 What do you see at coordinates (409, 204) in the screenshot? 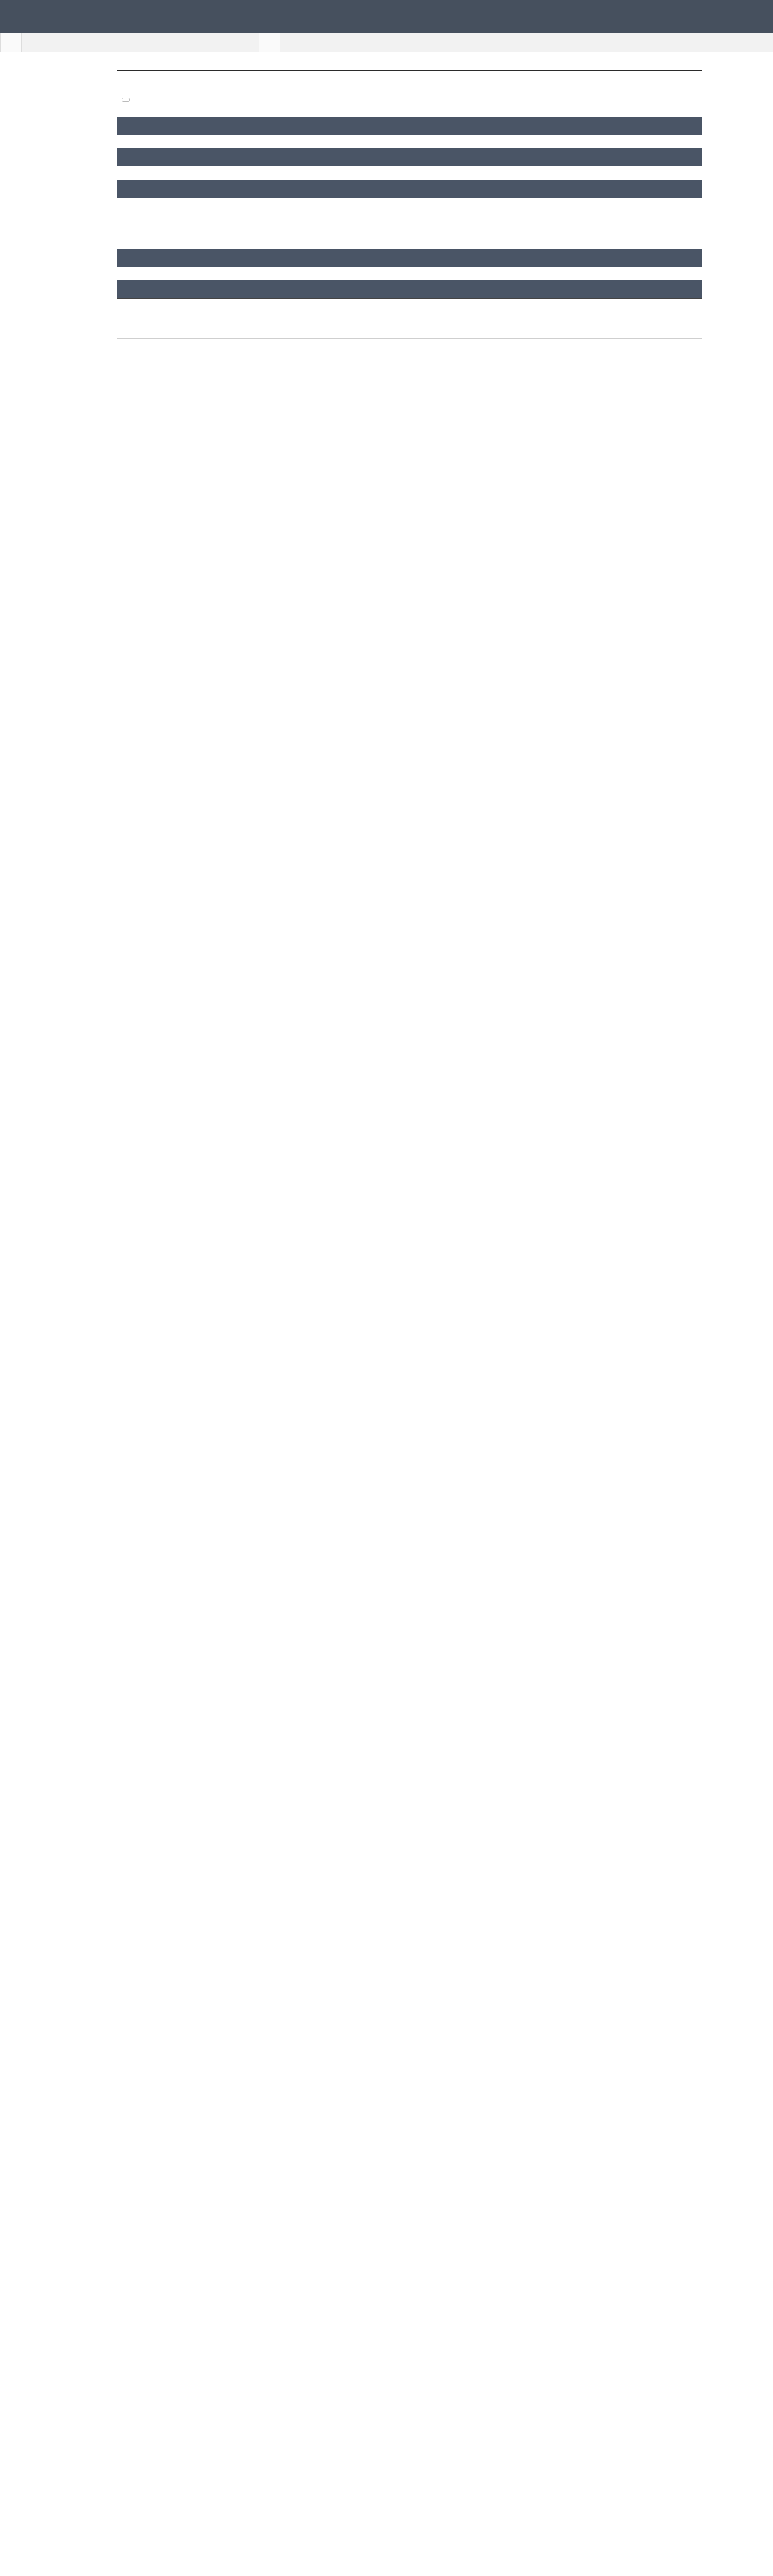
I see `report-page` at bounding box center [409, 204].